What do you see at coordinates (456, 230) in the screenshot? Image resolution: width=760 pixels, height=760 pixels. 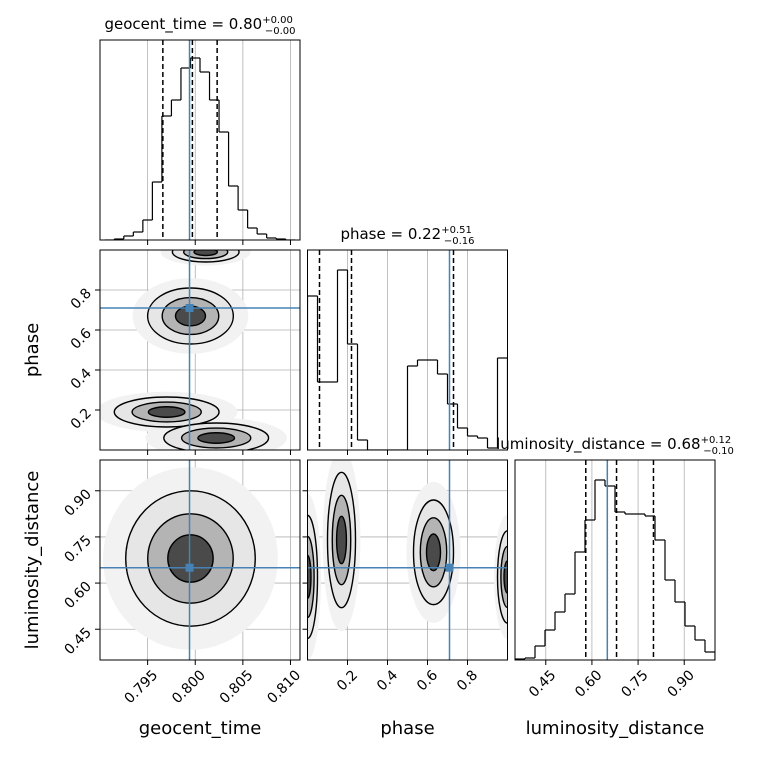 I see `title-upper: +0.51` at bounding box center [456, 230].